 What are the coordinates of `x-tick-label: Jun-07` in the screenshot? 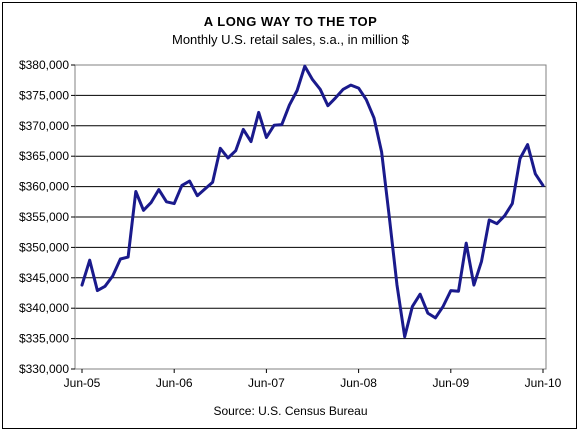 It's located at (266, 383).